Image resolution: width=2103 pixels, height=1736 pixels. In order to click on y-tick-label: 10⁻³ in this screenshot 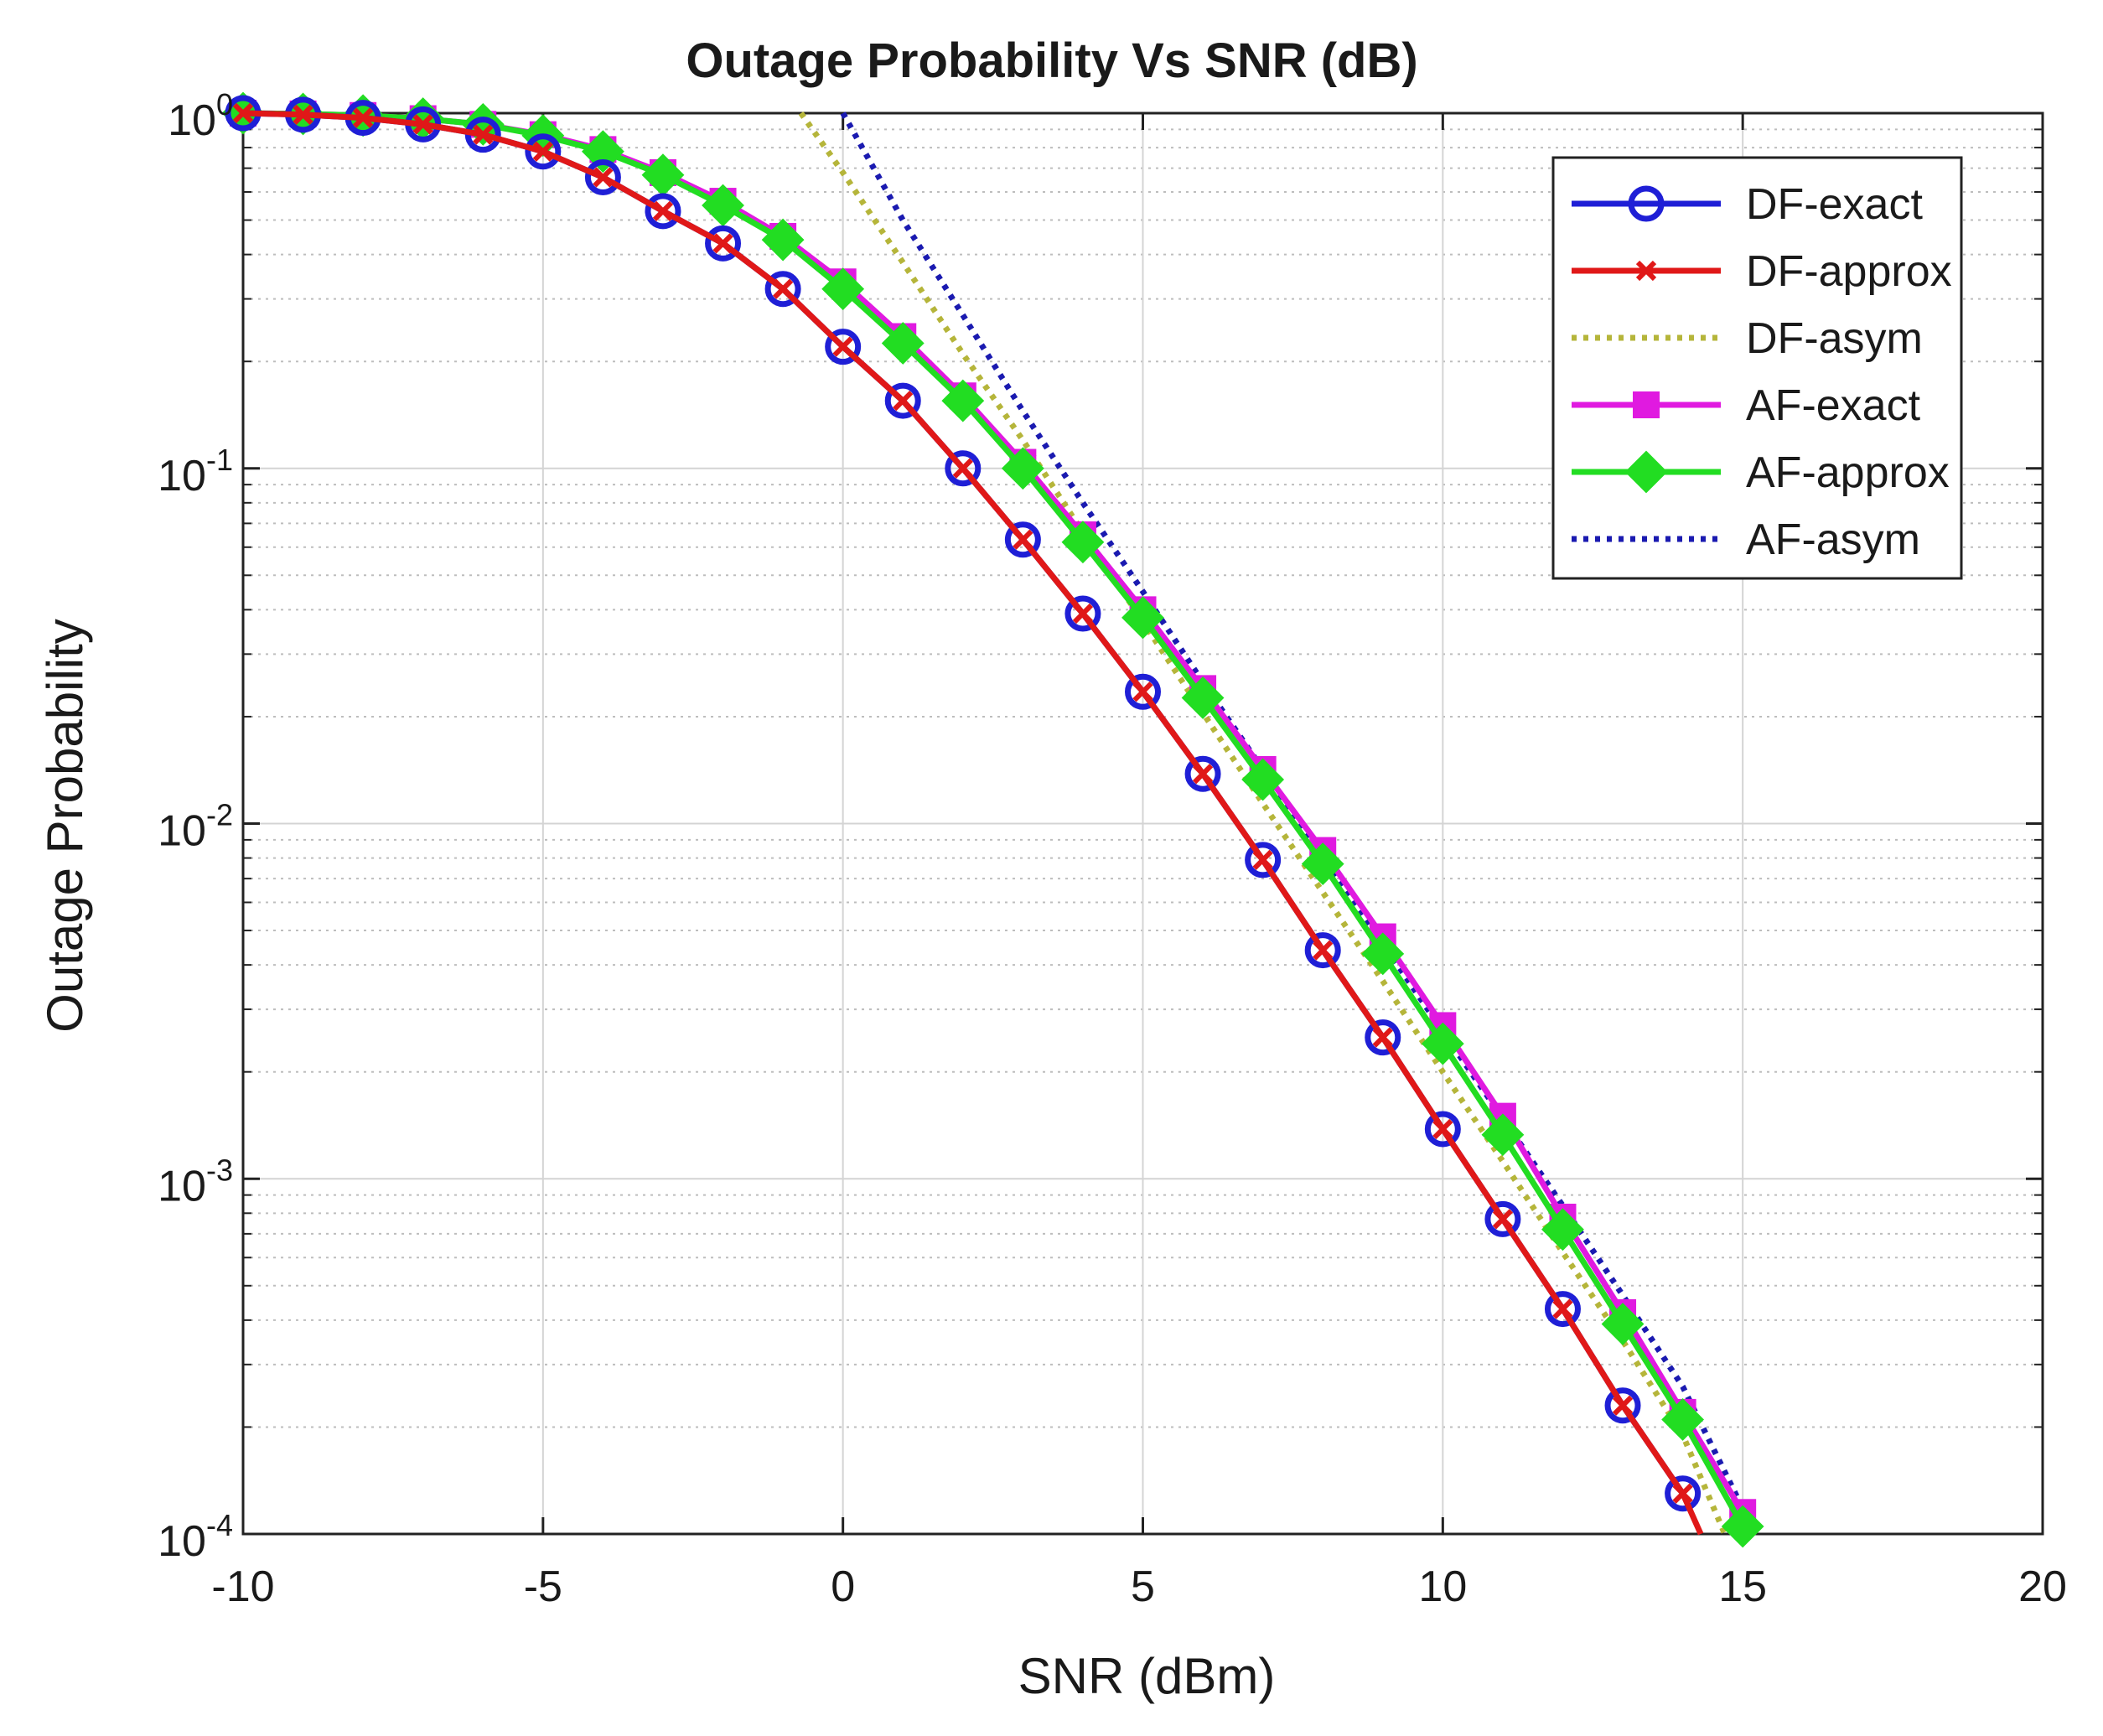, I will do `click(196, 1181)`.